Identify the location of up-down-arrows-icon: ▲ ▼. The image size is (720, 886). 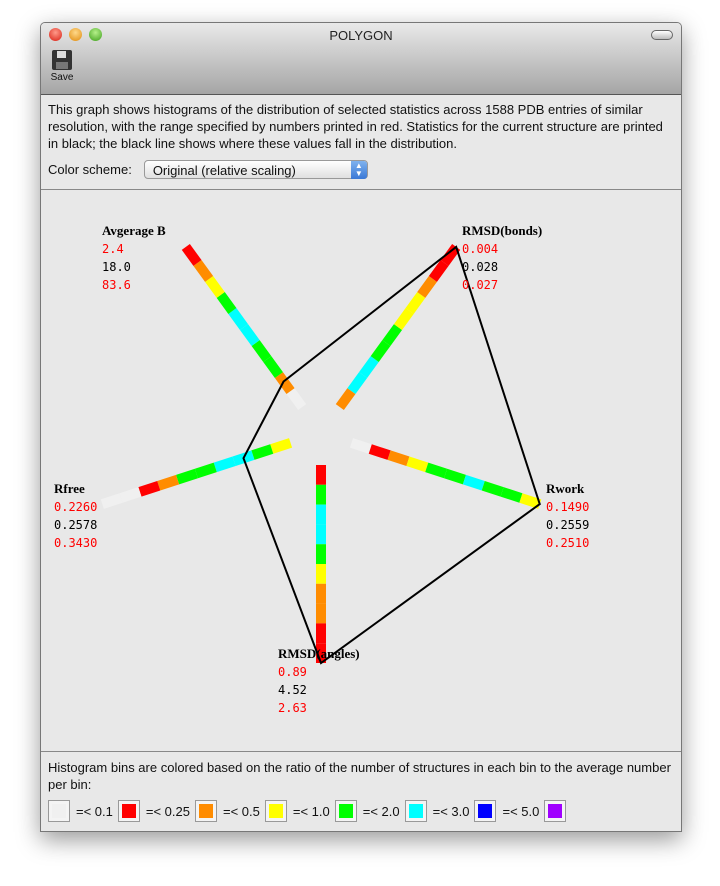
(358, 170).